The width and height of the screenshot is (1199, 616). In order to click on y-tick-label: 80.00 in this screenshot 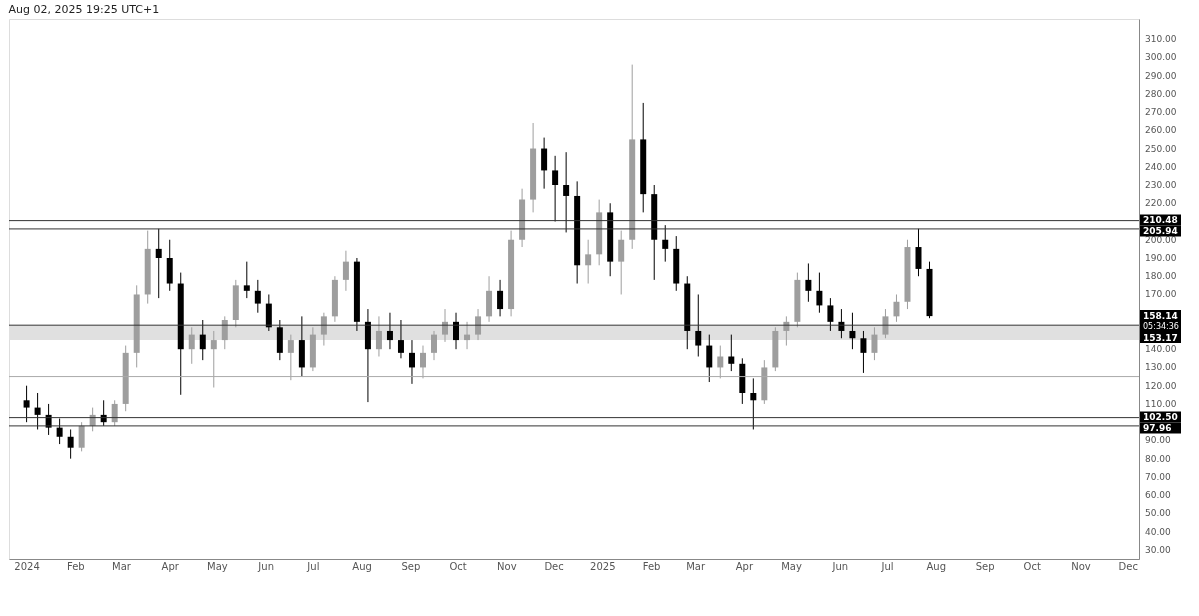, I will do `click(1158, 458)`.